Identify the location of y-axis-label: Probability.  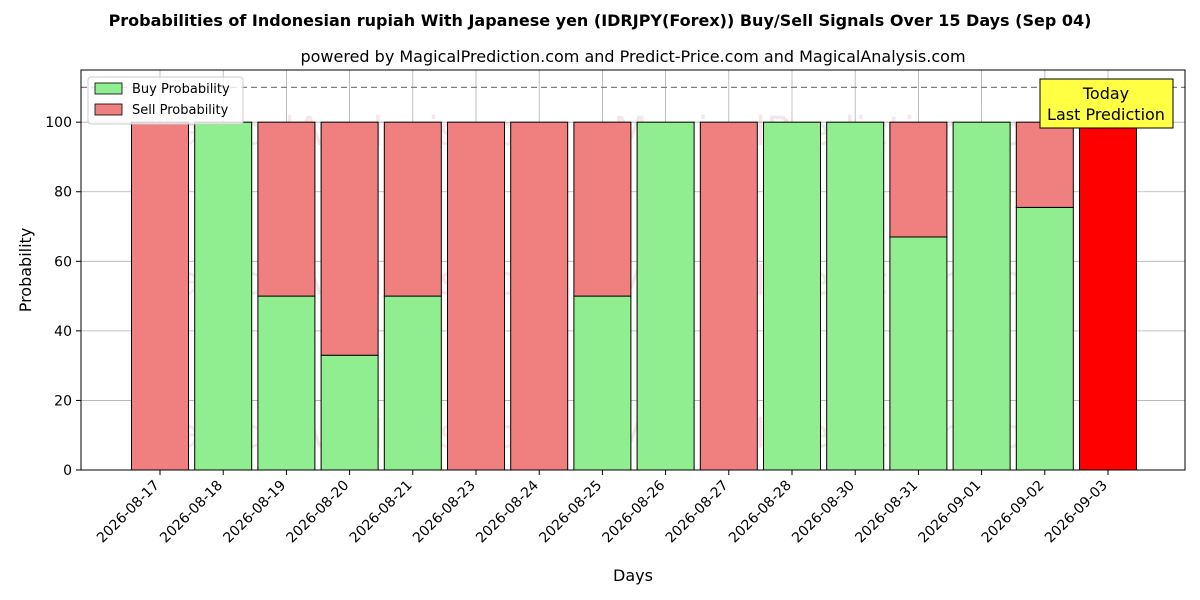
(25, 270).